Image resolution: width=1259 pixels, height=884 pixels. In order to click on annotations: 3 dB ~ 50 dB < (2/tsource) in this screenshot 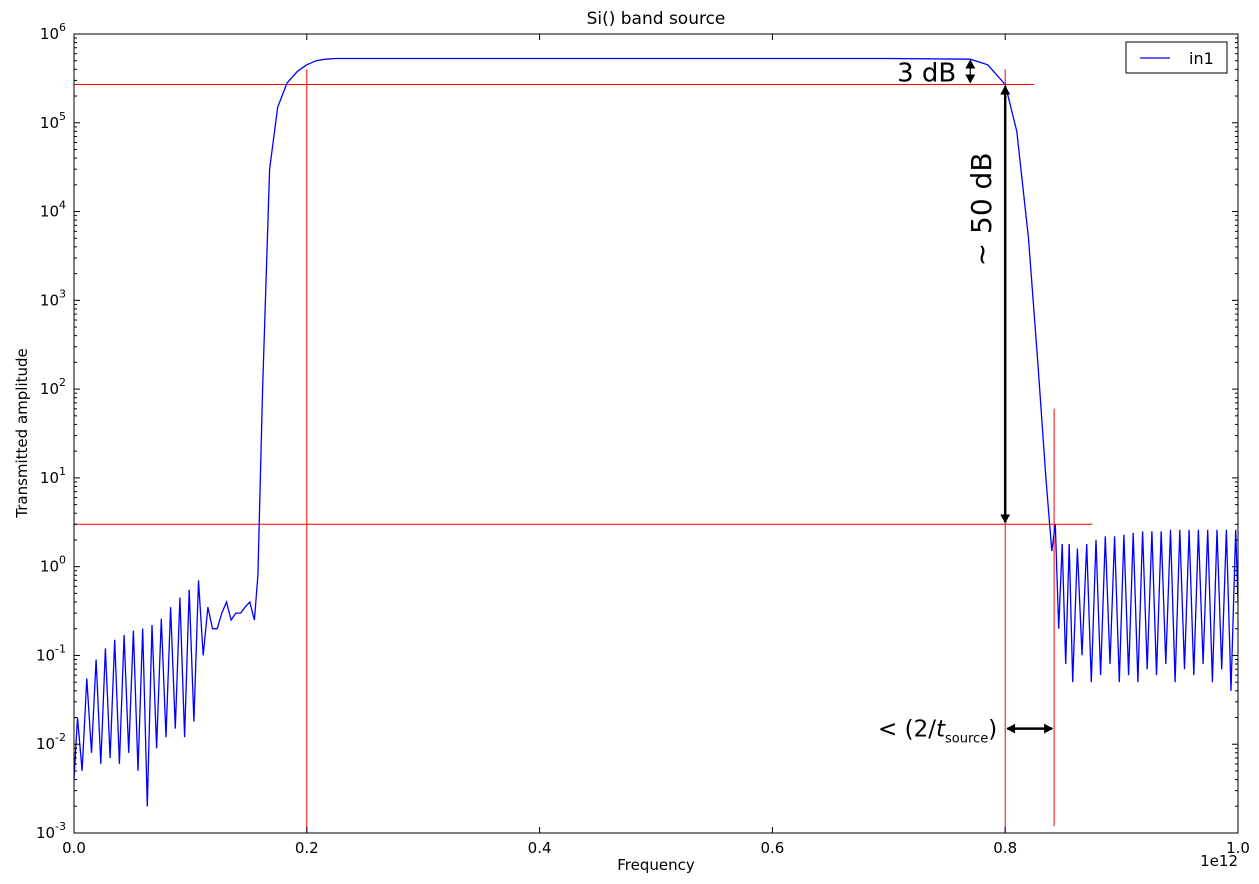, I will do `click(966, 402)`.